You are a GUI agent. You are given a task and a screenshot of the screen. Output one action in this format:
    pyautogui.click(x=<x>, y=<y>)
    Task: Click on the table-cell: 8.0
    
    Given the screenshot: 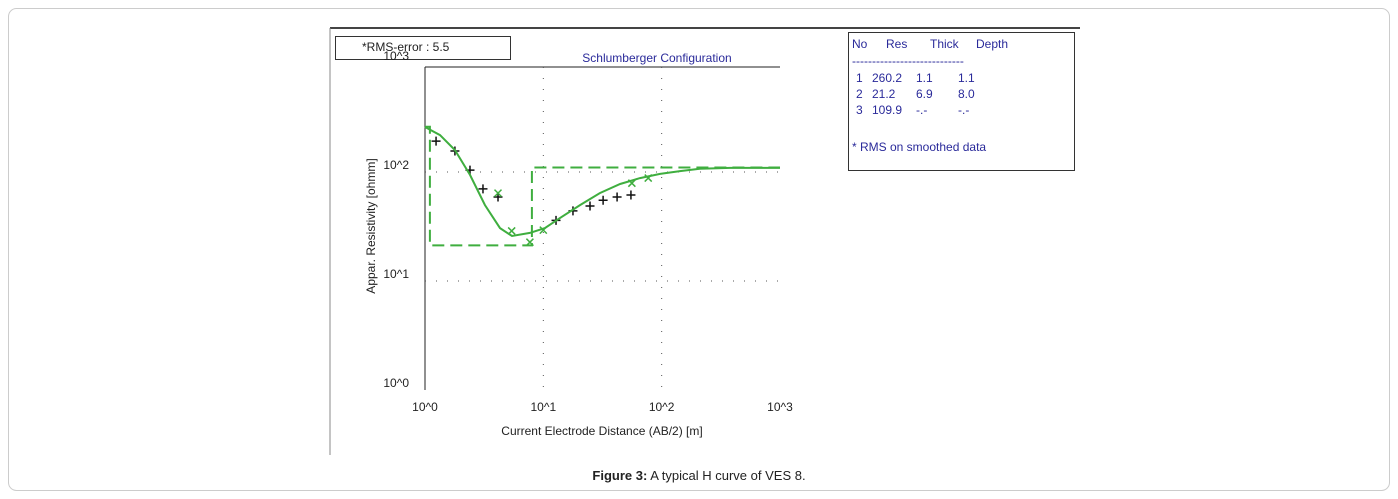 What is the action you would take?
    pyautogui.click(x=966, y=94)
    